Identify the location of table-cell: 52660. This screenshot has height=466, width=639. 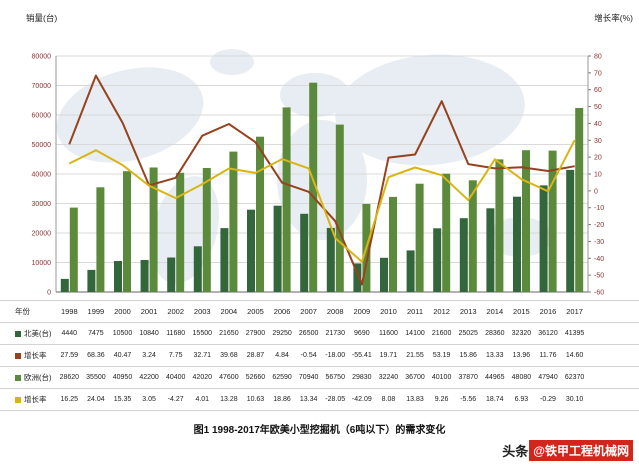
(255, 377).